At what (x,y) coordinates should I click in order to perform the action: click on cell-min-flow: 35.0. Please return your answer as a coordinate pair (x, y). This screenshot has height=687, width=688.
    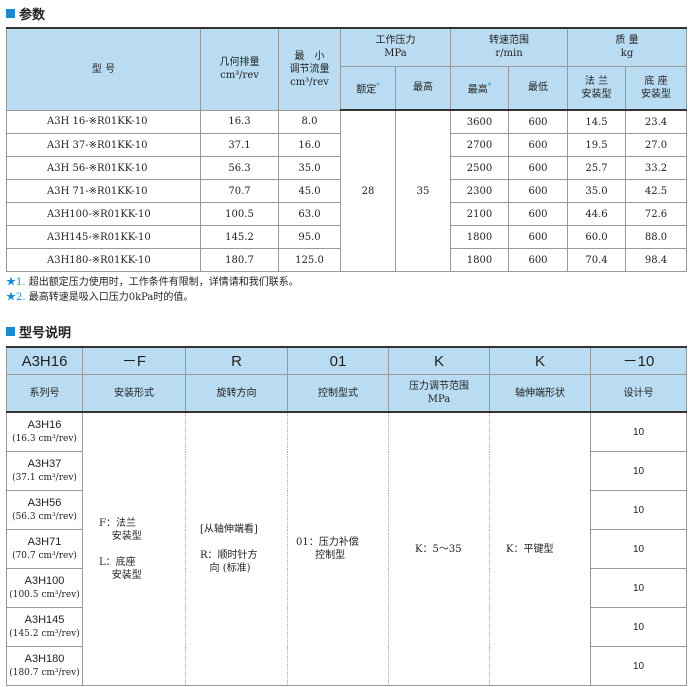
    Looking at the image, I should click on (309, 168).